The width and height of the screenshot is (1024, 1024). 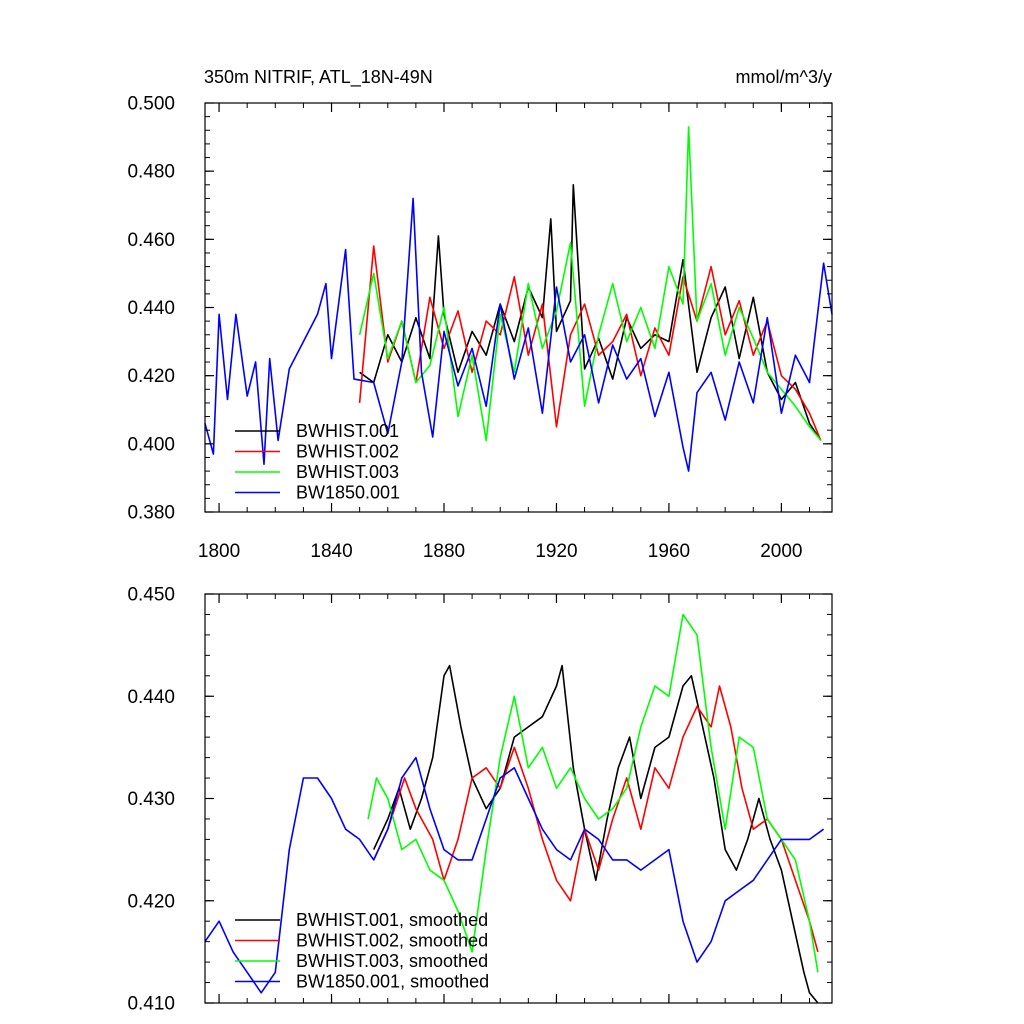 I want to click on x-tick-label: 1880, so click(x=444, y=551).